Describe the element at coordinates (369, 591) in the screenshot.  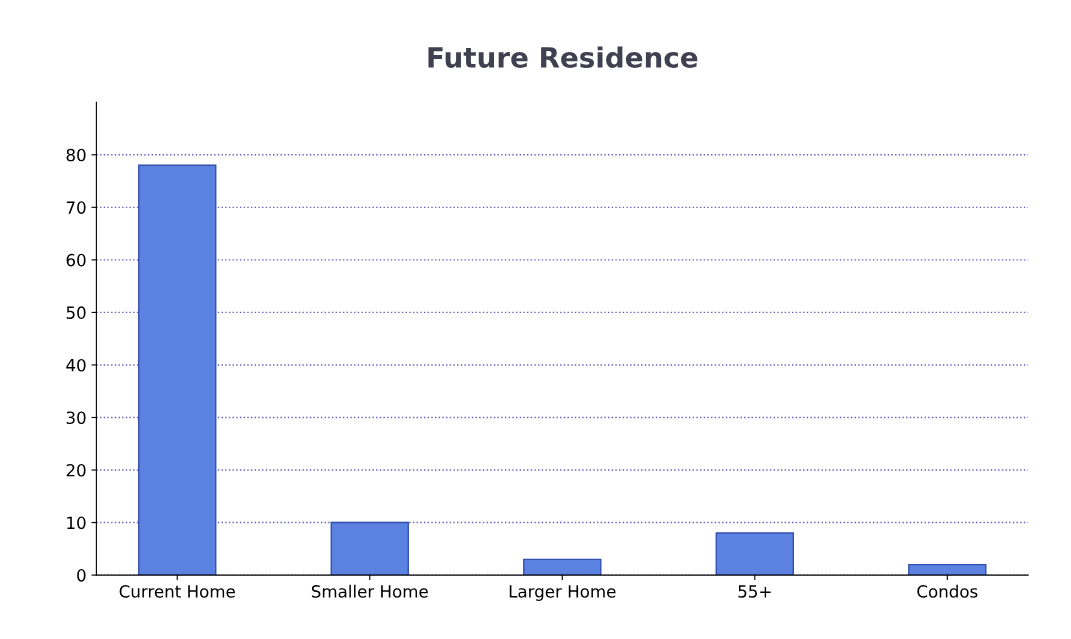
I see `x-tick-label: Smaller Home` at that location.